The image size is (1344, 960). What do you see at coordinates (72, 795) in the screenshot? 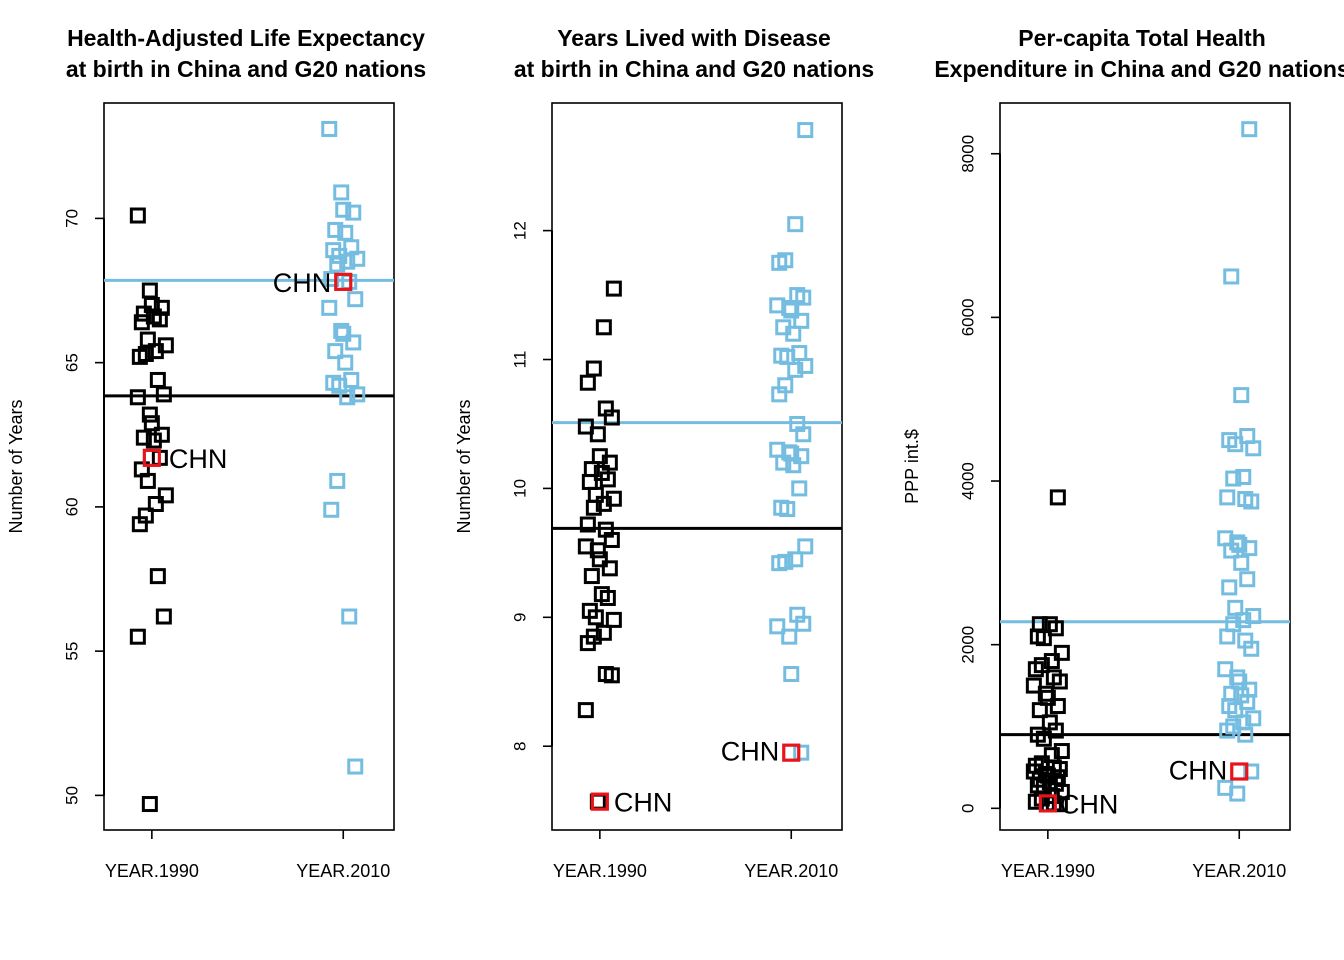
I see `y-tick-label: 50` at bounding box center [72, 795].